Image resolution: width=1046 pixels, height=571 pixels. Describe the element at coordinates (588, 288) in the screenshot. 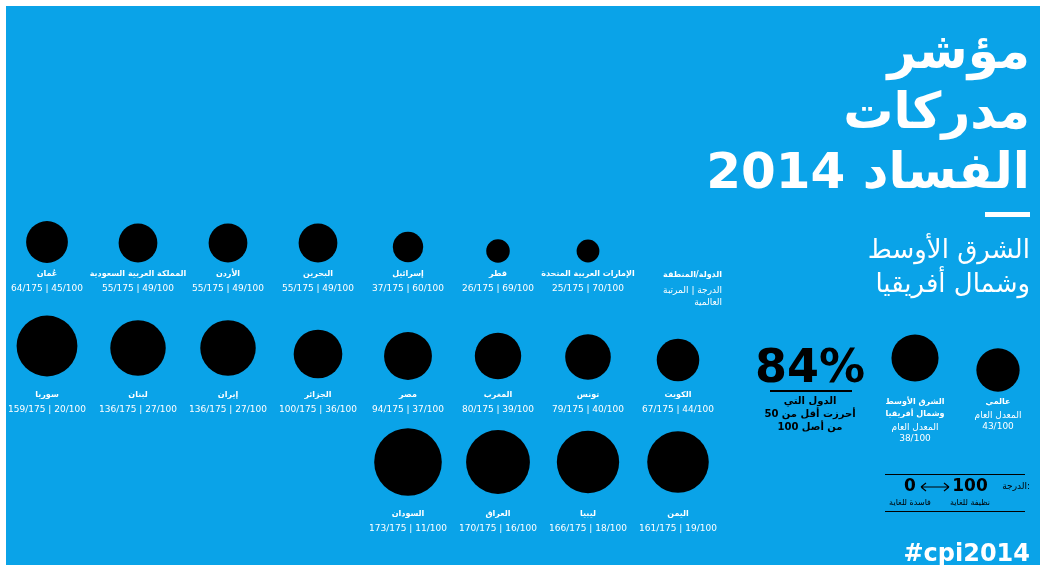

I see `data-label: 25/175 | 70/100` at that location.